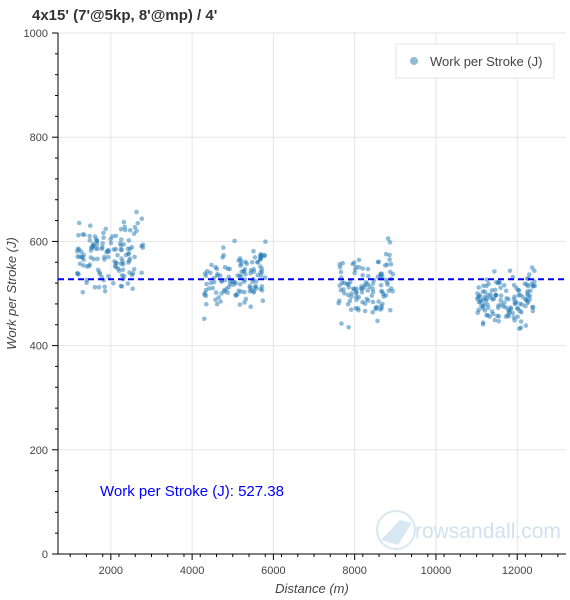 This screenshot has width=570, height=600. Describe the element at coordinates (436, 571) in the screenshot. I see `x-tick-label: 10000` at that location.